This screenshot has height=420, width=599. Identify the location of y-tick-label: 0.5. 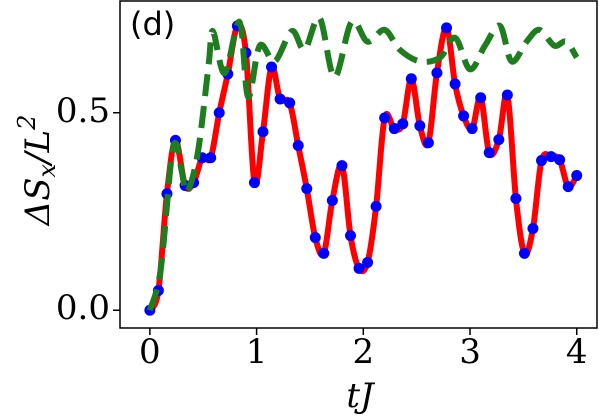
(83, 111).